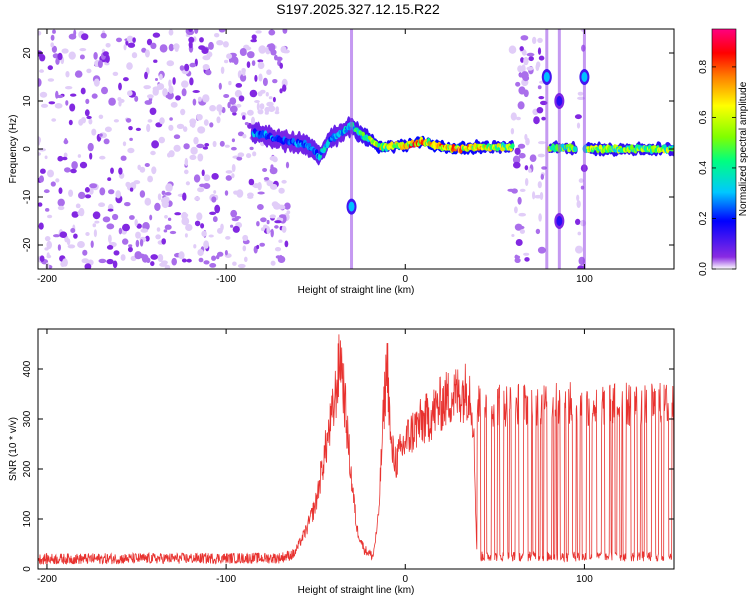  What do you see at coordinates (547, 149) in the screenshot?
I see `spectral-streak` at bounding box center [547, 149].